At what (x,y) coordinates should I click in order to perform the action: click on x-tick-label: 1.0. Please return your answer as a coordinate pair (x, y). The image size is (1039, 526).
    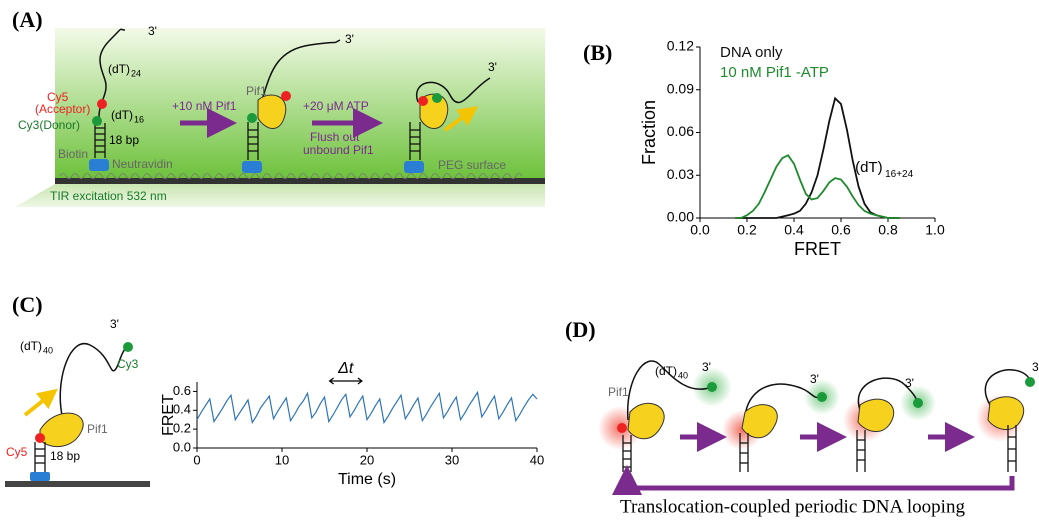
    Looking at the image, I should click on (935, 230).